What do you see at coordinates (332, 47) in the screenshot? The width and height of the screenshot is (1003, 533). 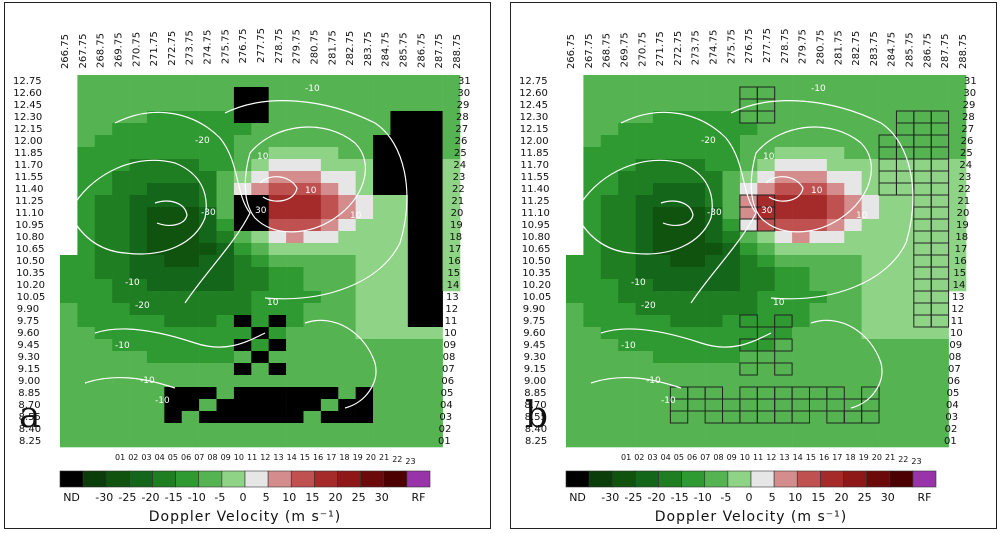 I see `top-tick-label: 281.75` at bounding box center [332, 47].